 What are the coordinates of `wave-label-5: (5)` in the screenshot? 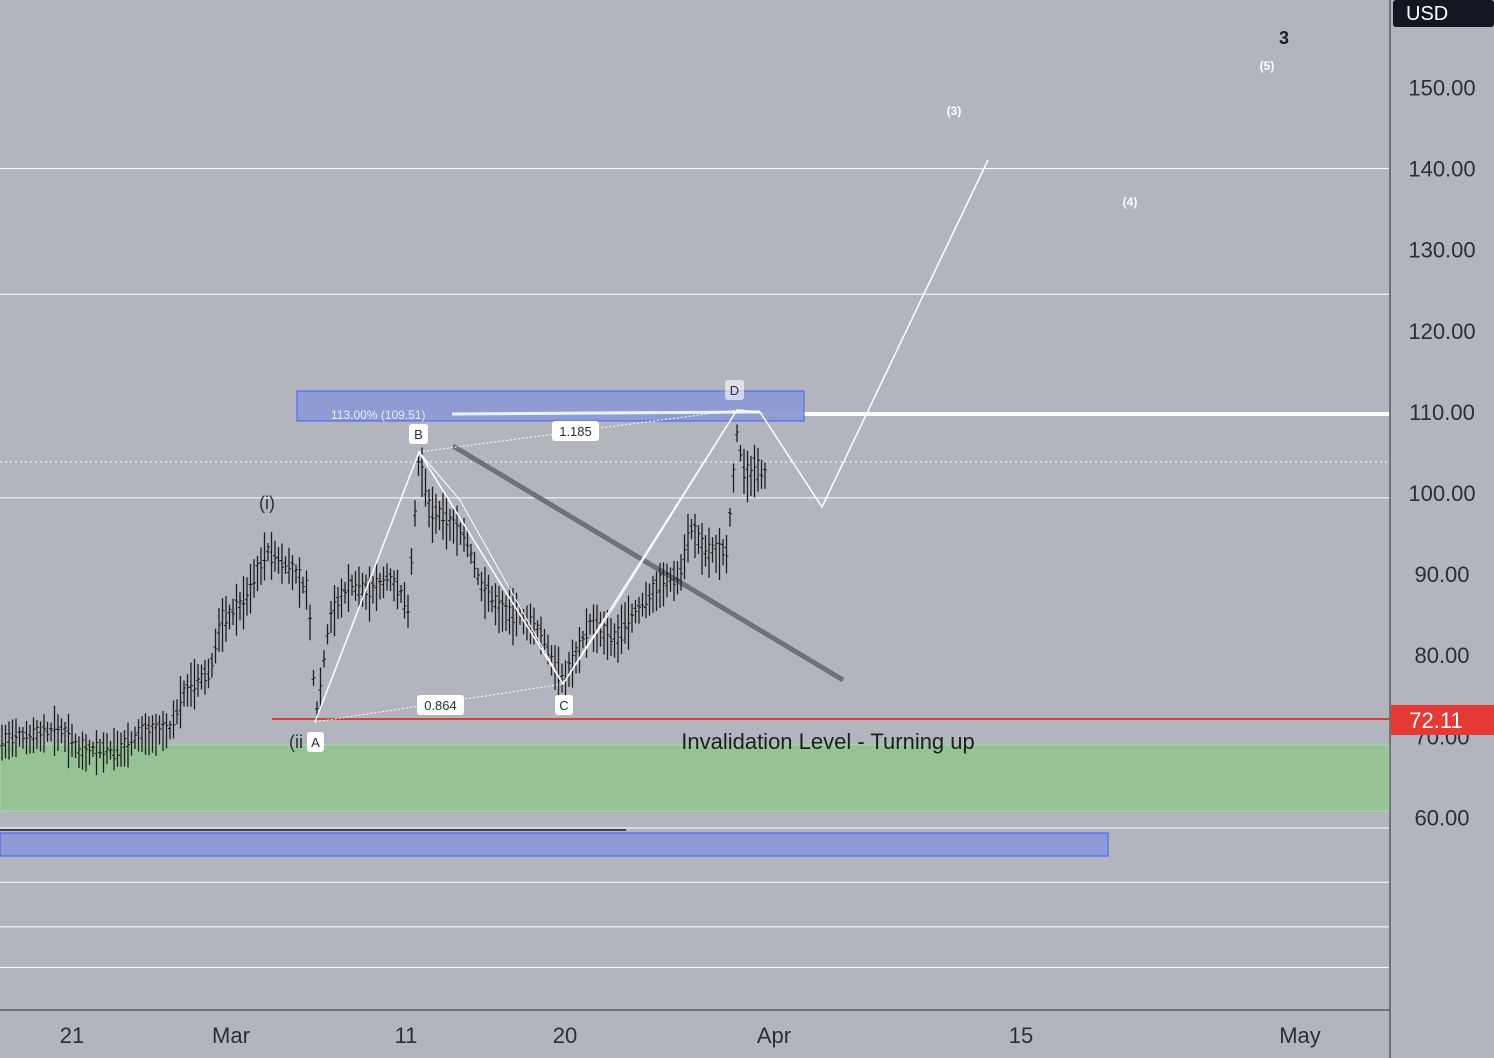 It's located at (1267, 66).